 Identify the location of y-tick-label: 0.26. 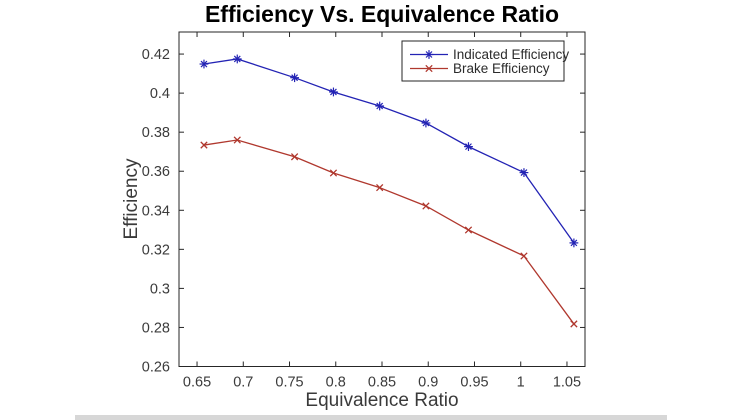
(156, 368).